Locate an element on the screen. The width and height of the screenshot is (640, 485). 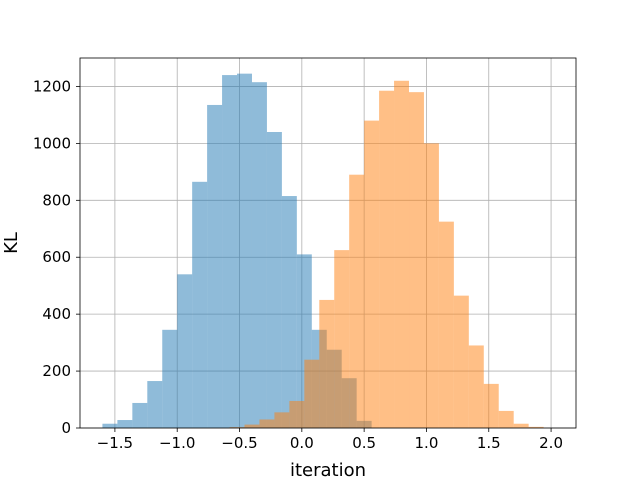
x-tick-label: −1.0 is located at coordinates (177, 443).